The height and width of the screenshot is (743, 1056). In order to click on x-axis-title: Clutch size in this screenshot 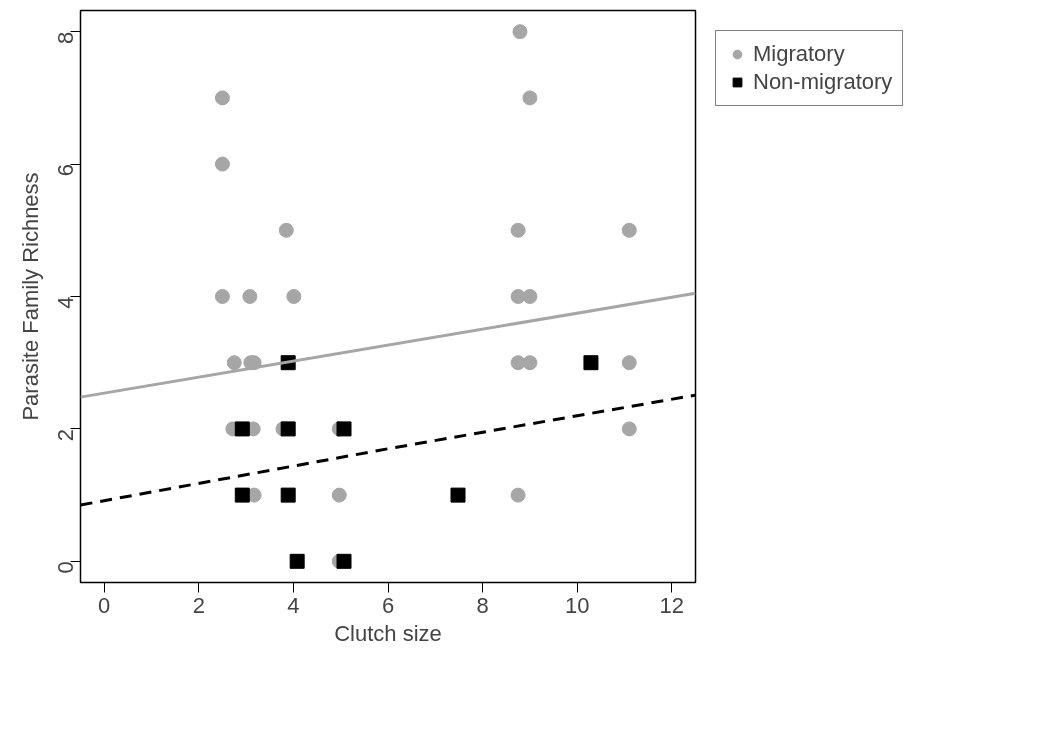, I will do `click(388, 633)`.